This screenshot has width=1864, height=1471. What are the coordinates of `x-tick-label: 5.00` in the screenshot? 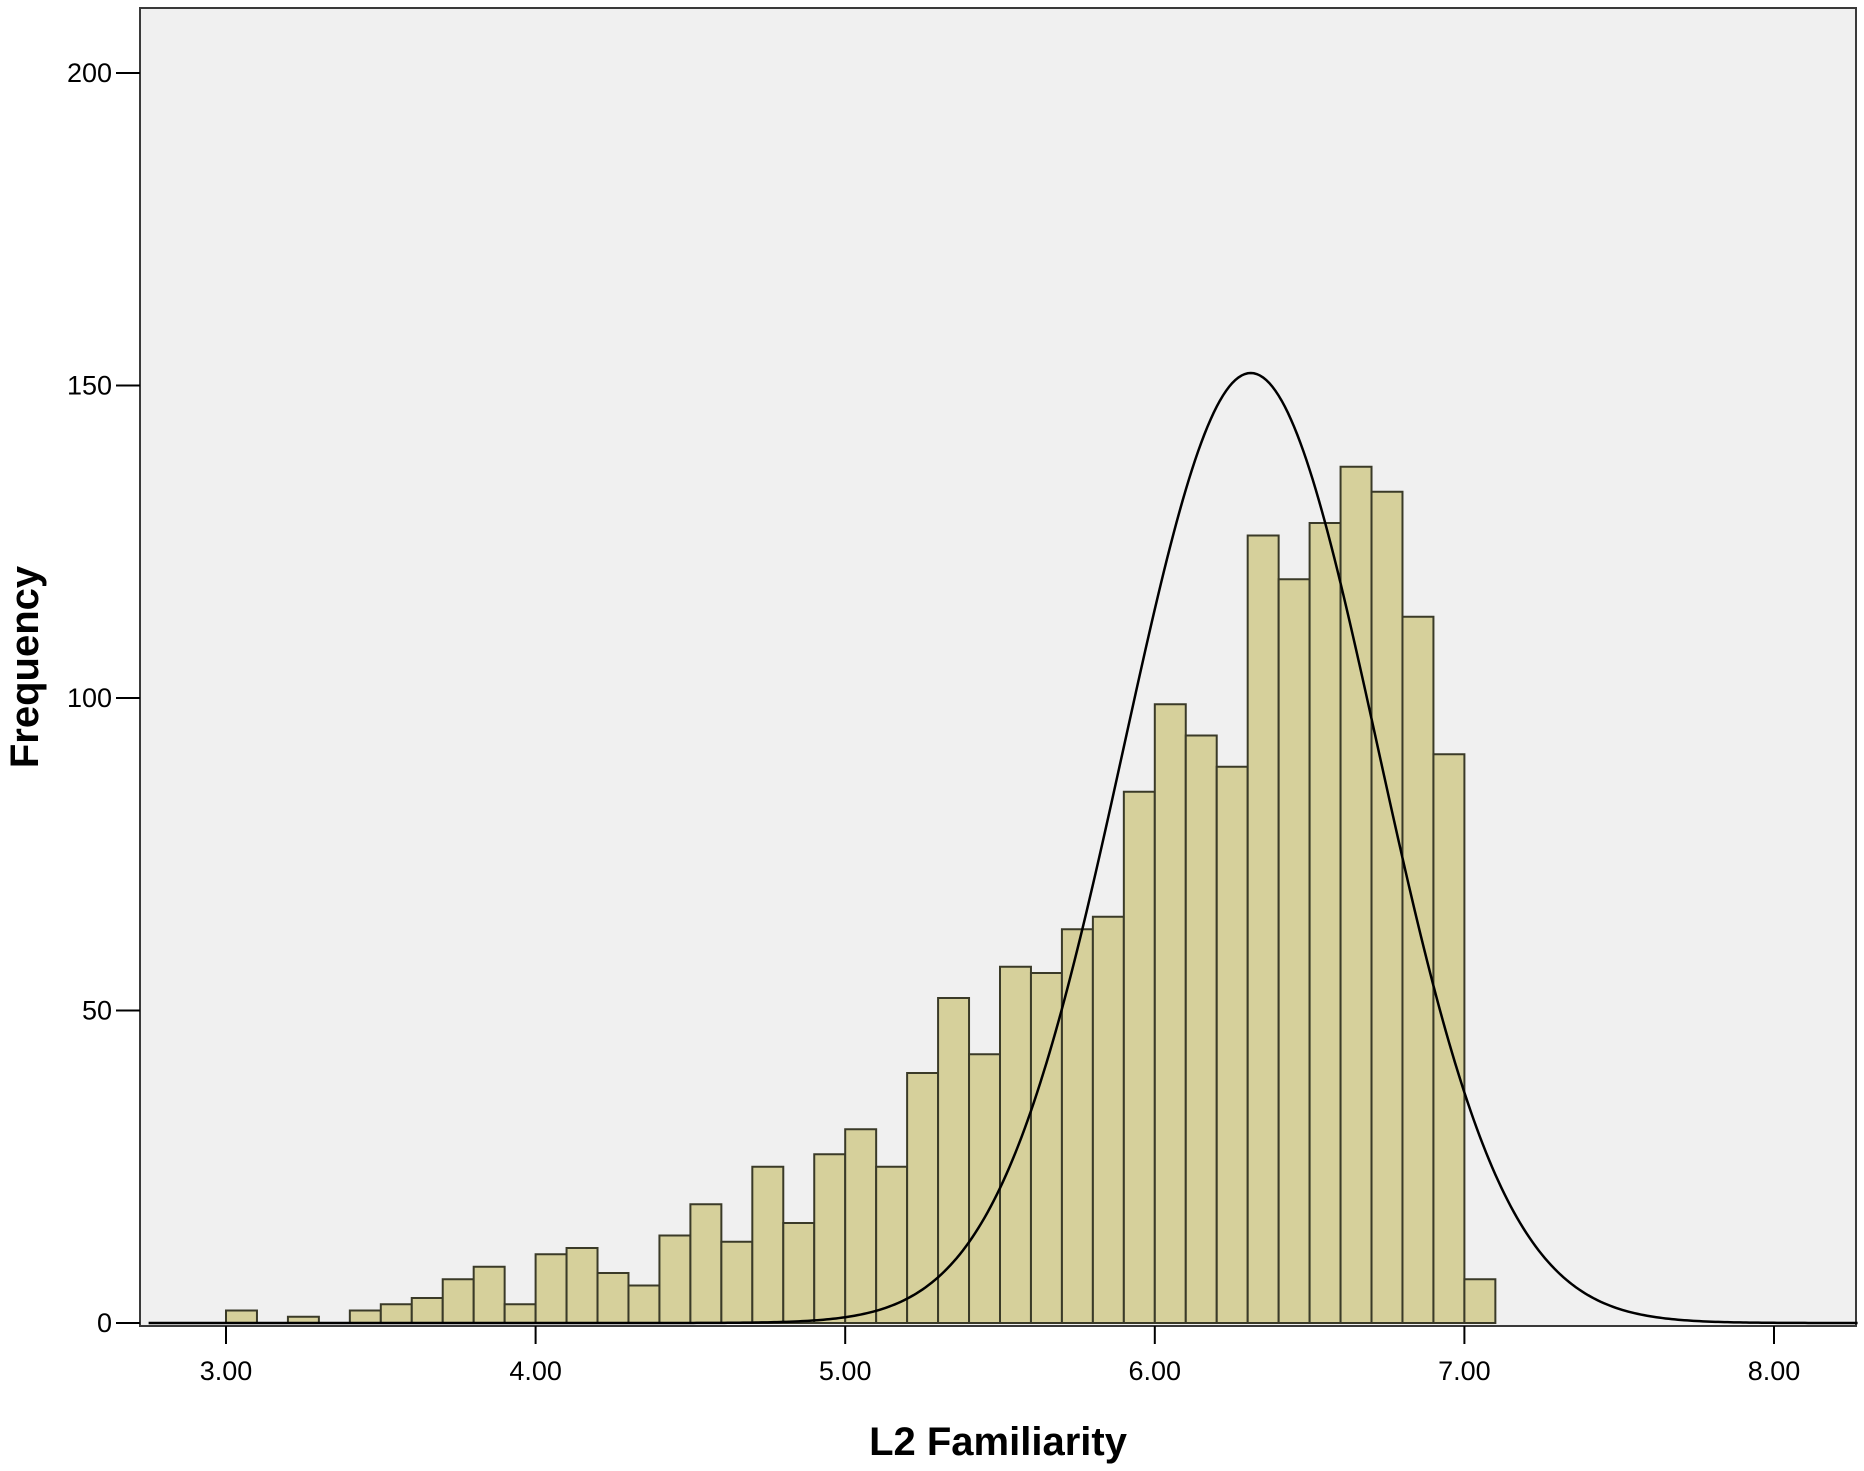 It's located at (845, 1371).